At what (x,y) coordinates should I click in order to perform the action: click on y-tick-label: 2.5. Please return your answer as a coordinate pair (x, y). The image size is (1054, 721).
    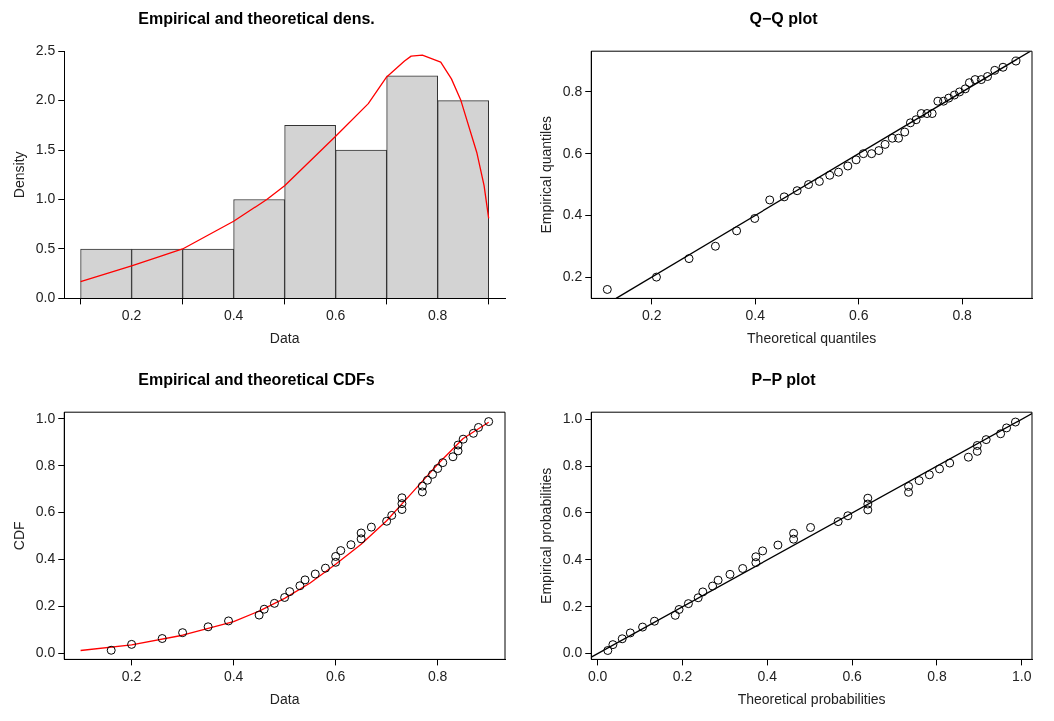
    Looking at the image, I should click on (45, 50).